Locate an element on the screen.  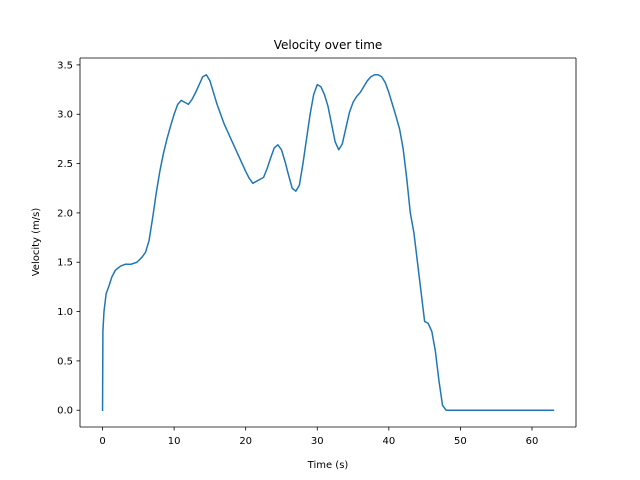
y-tick-label: 2.5 is located at coordinates (65, 164).